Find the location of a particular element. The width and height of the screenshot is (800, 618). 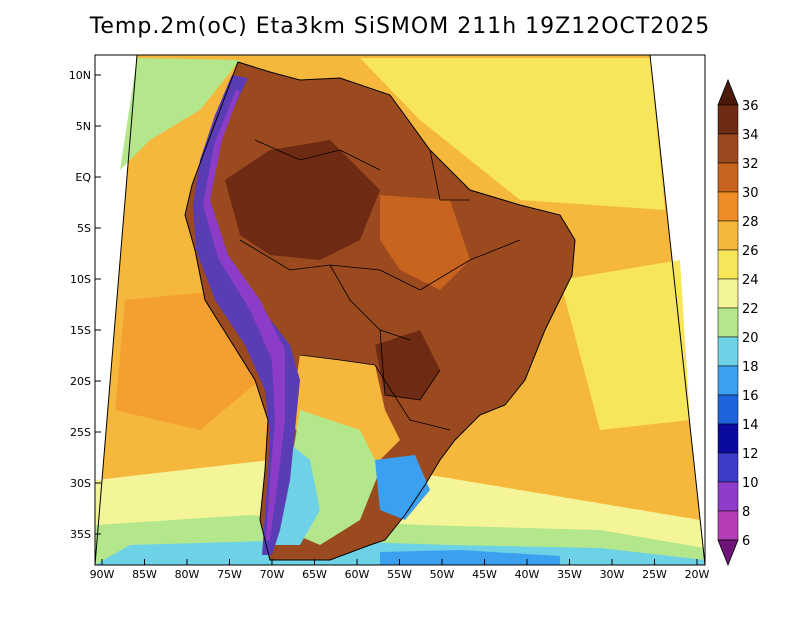

colorbar-label: 28 is located at coordinates (750, 222).